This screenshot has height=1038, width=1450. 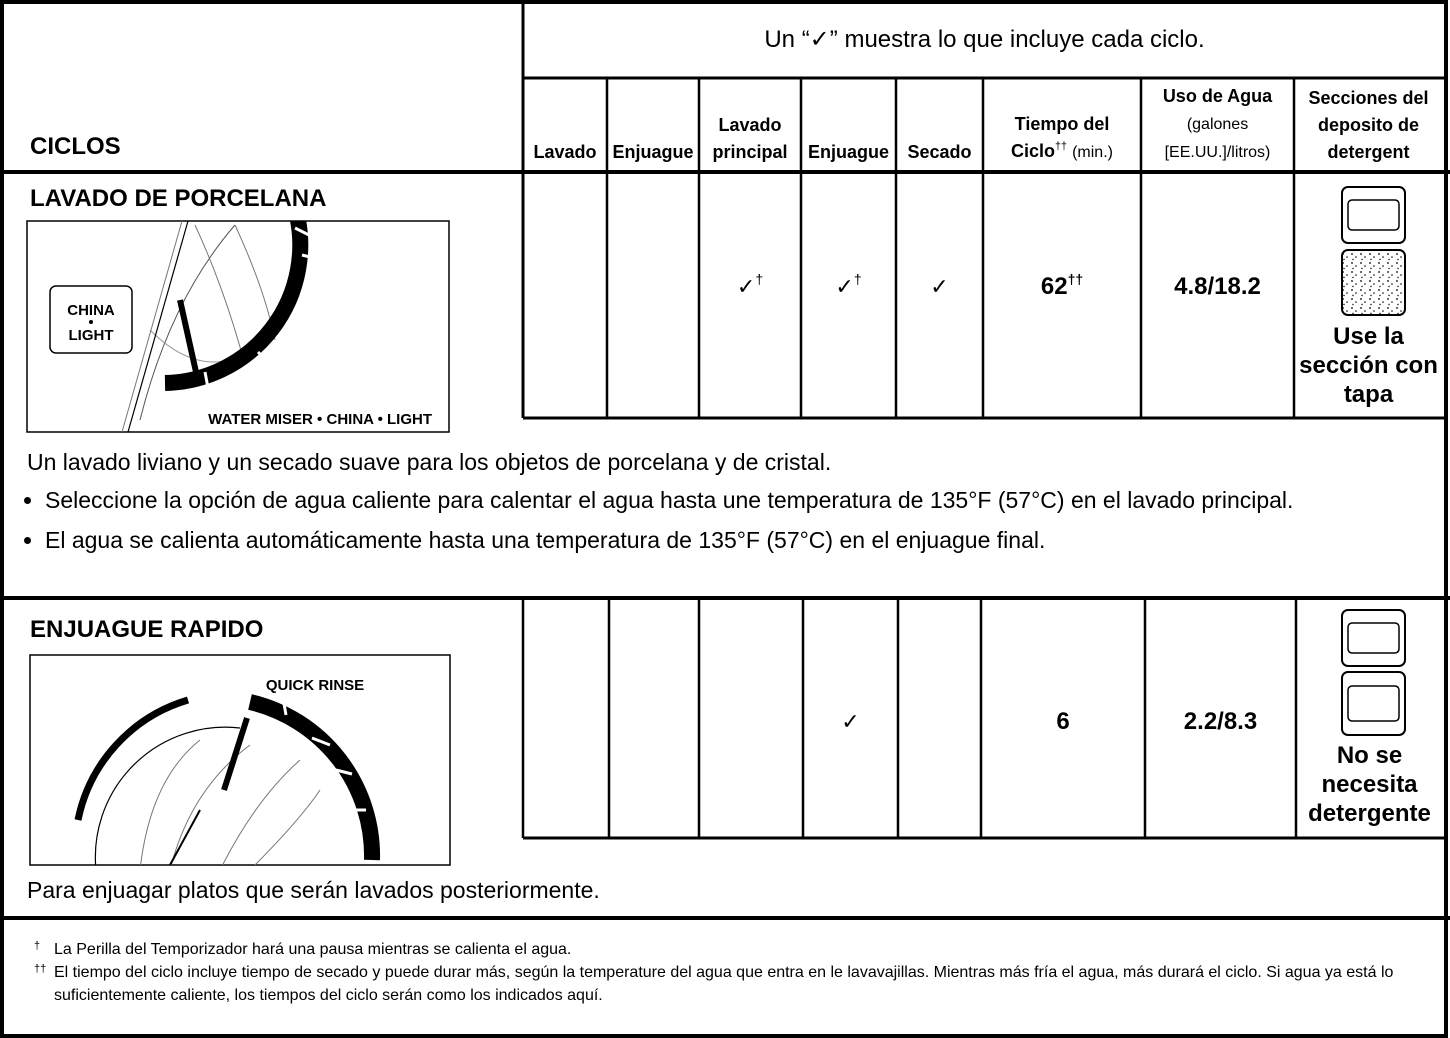 I want to click on dispenser-icons, so click(x=1373, y=461).